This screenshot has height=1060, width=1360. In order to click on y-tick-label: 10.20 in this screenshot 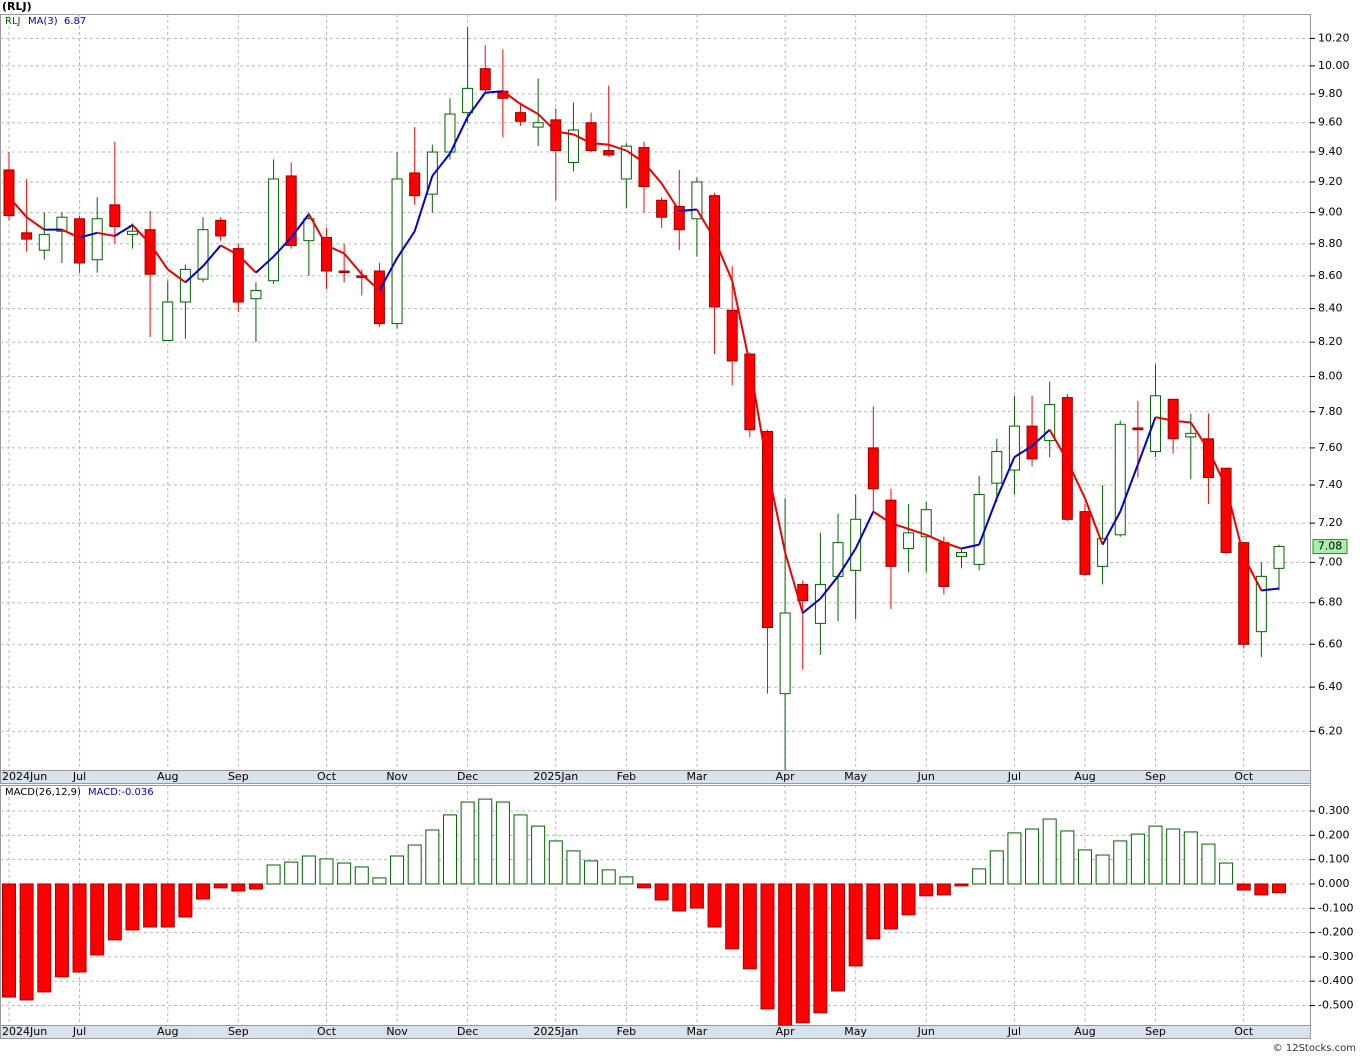, I will do `click(1334, 37)`.